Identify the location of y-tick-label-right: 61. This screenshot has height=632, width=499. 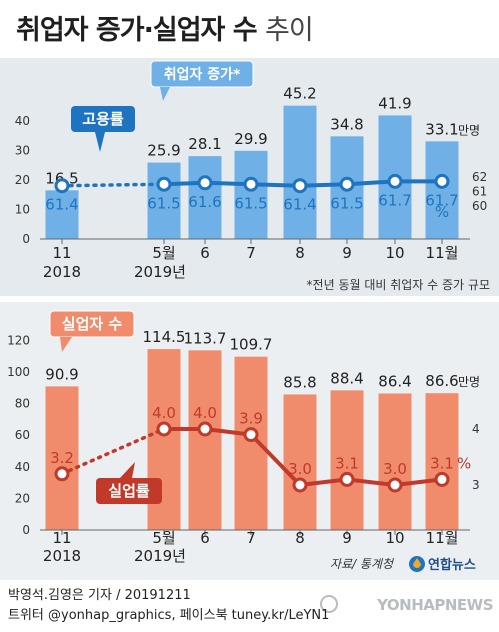
(479, 192).